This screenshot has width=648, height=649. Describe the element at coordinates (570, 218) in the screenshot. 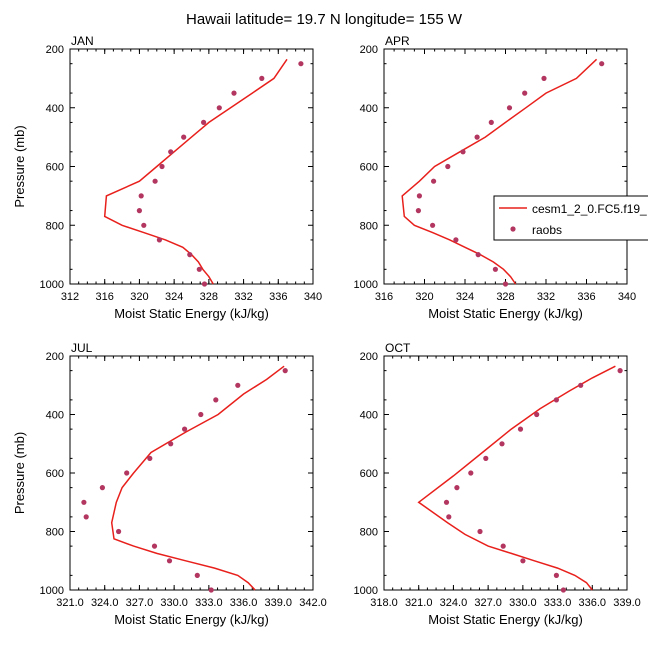

I see `legend-box` at that location.